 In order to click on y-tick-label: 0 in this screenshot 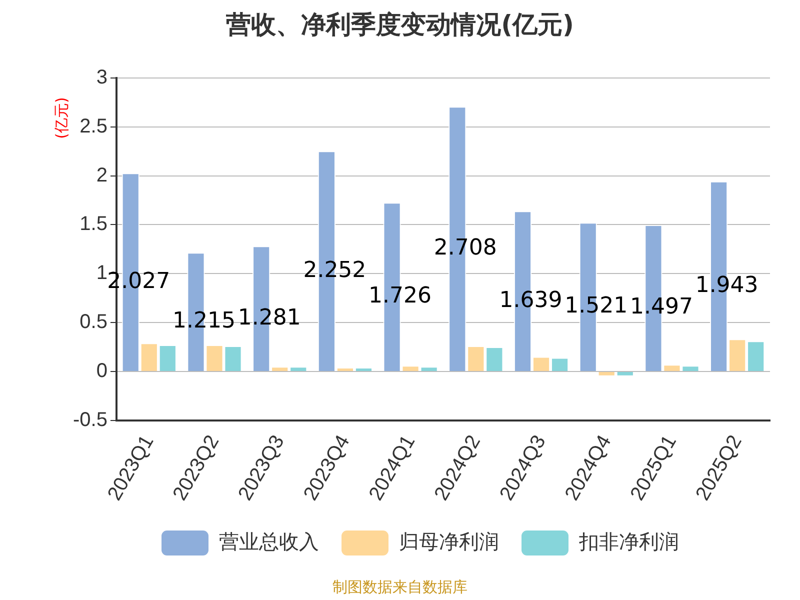, I will do `click(102, 371)`.